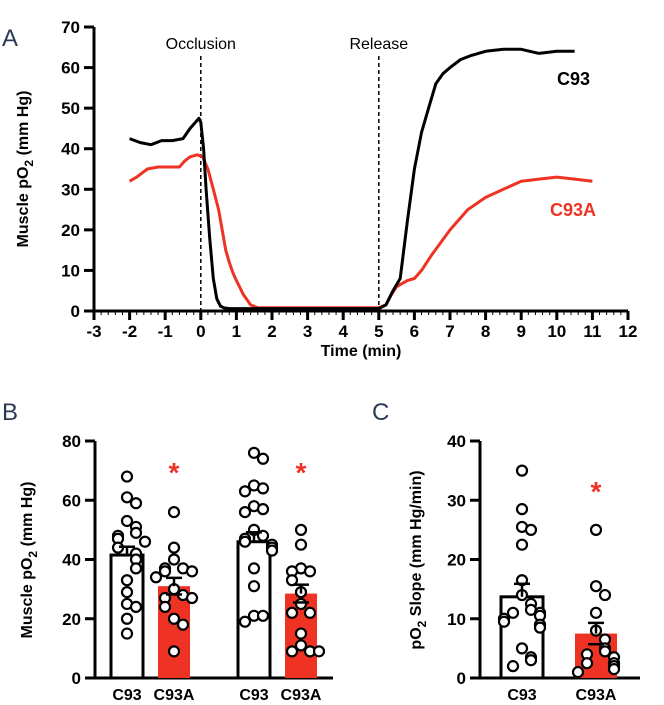 The image size is (664, 705). I want to click on series-label-c93a: C93A, so click(573, 210).